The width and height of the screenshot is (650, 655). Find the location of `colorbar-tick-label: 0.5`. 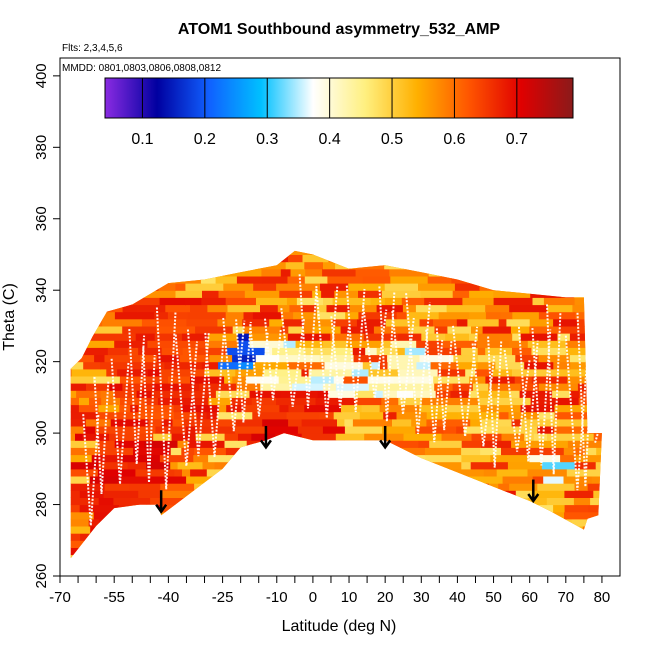

colorbar-tick-label: 0.5 is located at coordinates (392, 139).